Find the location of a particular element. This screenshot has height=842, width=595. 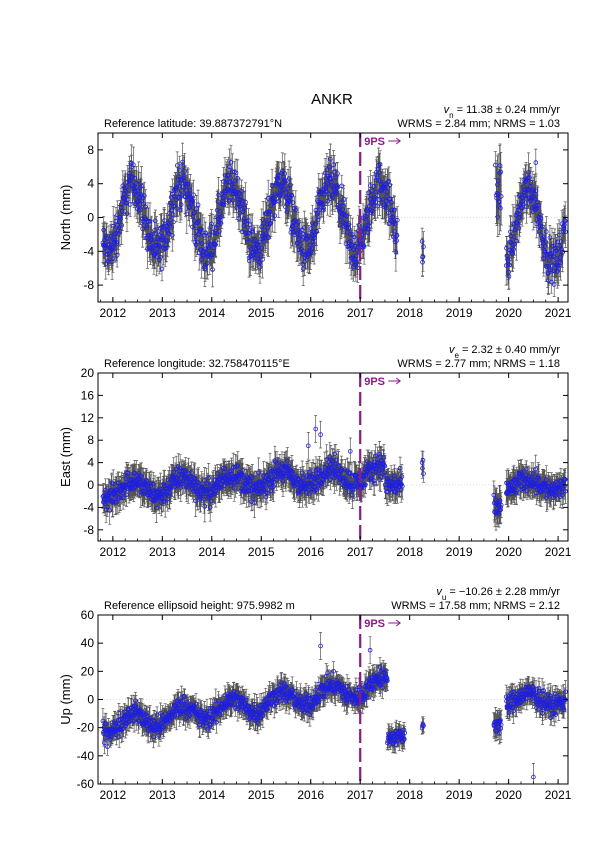

event-arrow-icon is located at coordinates (395, 623).